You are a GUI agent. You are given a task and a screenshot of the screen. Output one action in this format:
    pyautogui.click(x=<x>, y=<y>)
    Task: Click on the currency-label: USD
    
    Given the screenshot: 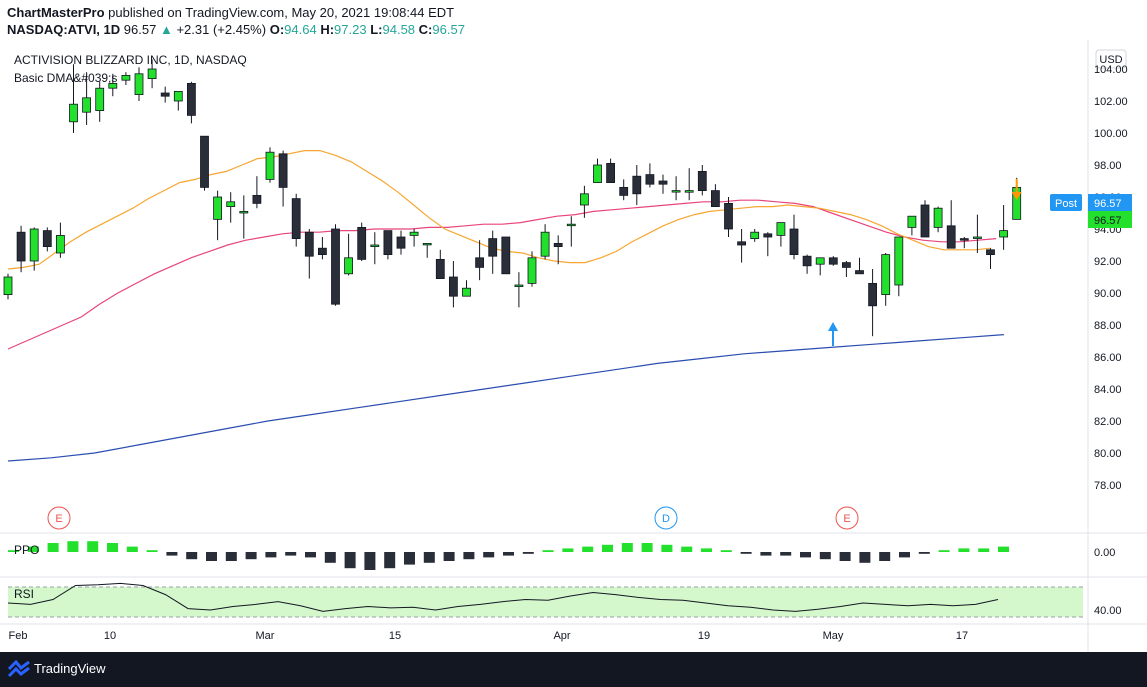 What is the action you would take?
    pyautogui.click(x=1110, y=60)
    